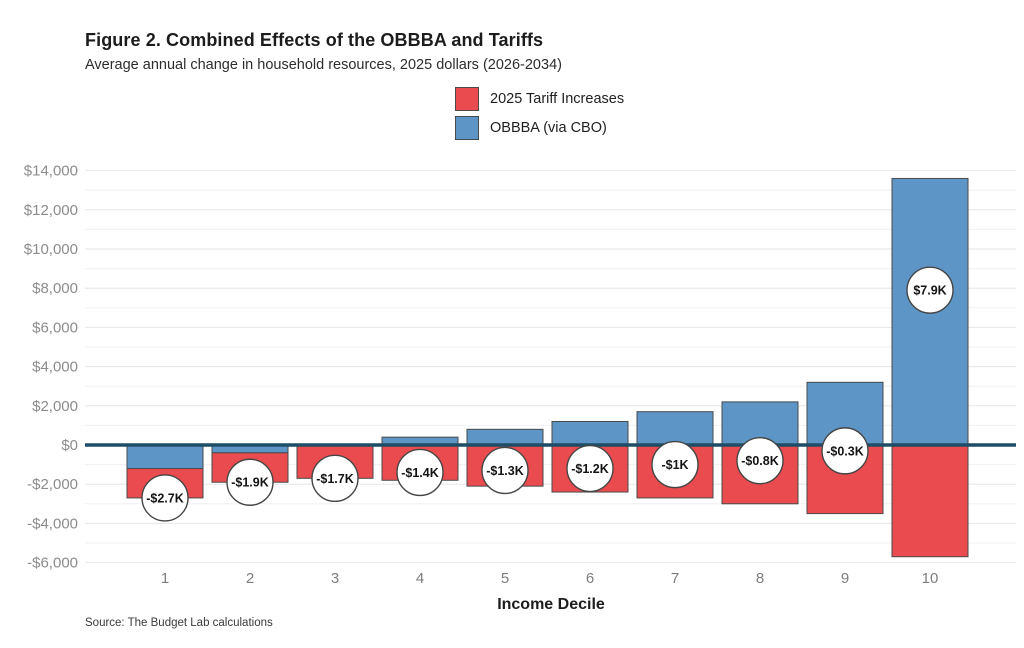 The image size is (1024, 648). I want to click on y-tick-label: $0, so click(69, 445).